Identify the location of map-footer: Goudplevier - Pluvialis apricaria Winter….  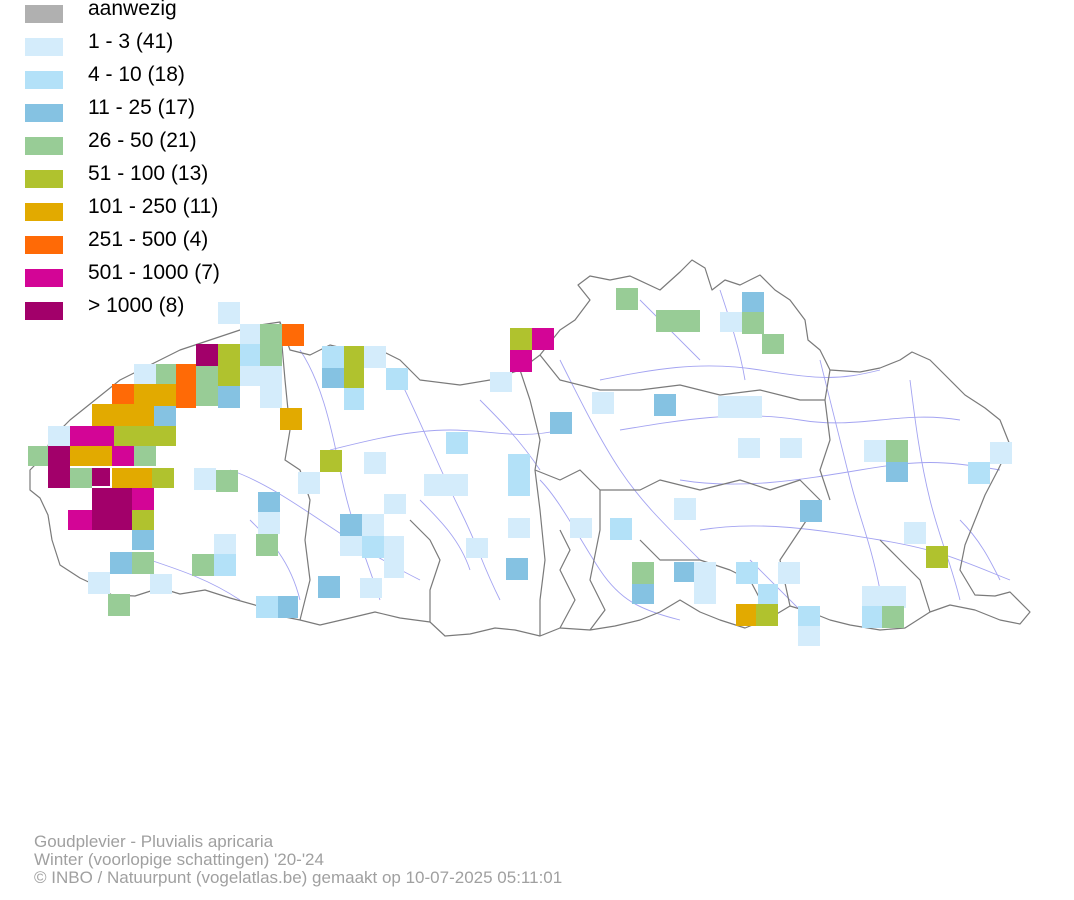
(298, 860).